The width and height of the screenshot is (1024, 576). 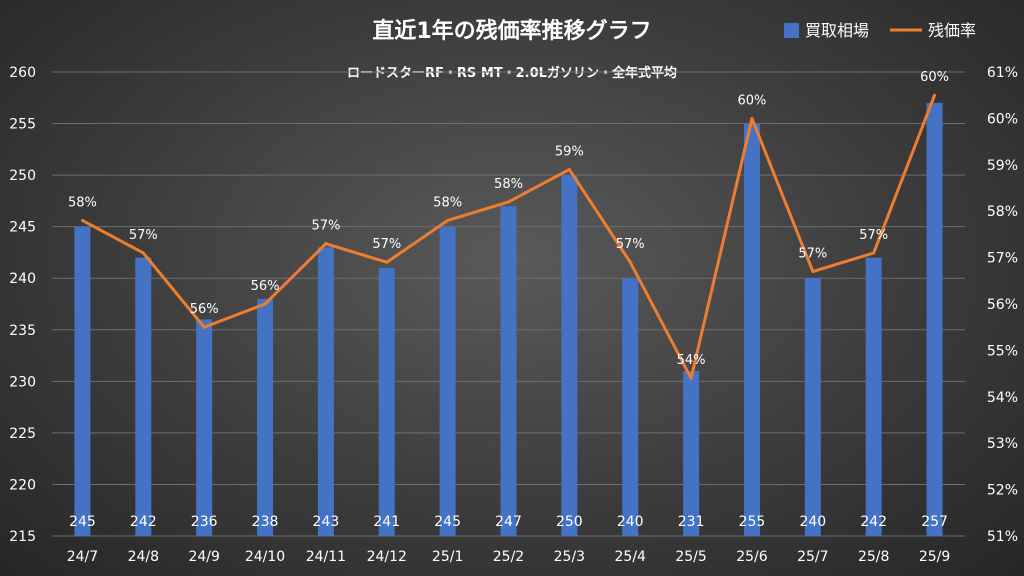 I want to click on x-tick-label: 25/5, so click(x=690, y=557).